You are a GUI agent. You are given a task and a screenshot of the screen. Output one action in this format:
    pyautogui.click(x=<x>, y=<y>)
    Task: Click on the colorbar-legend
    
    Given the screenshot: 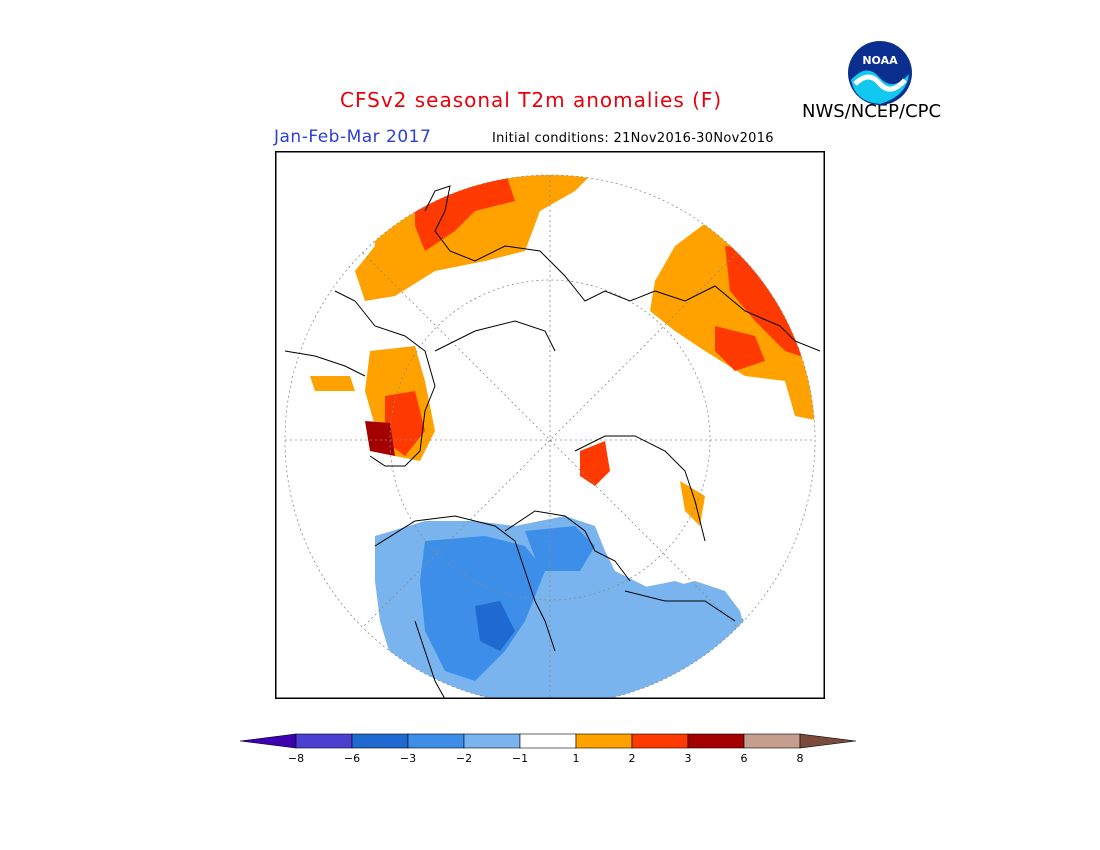 What is the action you would take?
    pyautogui.click(x=548, y=741)
    